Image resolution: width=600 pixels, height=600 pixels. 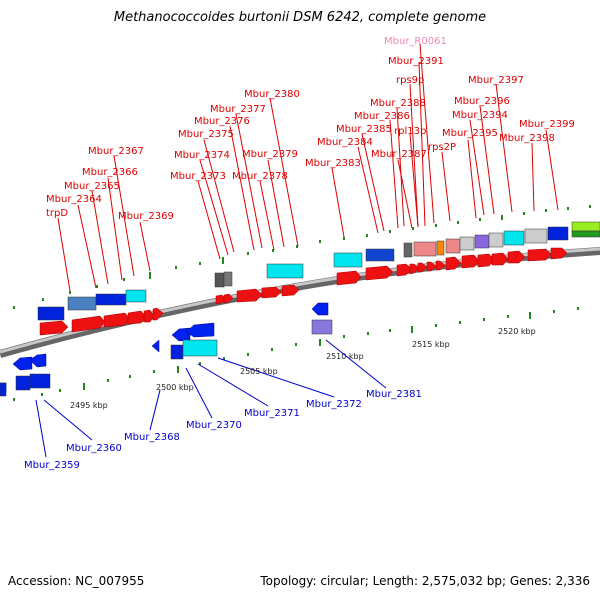 What do you see at coordinates (74, 199) in the screenshot?
I see `gene-label: Mbur_2364` at bounding box center [74, 199].